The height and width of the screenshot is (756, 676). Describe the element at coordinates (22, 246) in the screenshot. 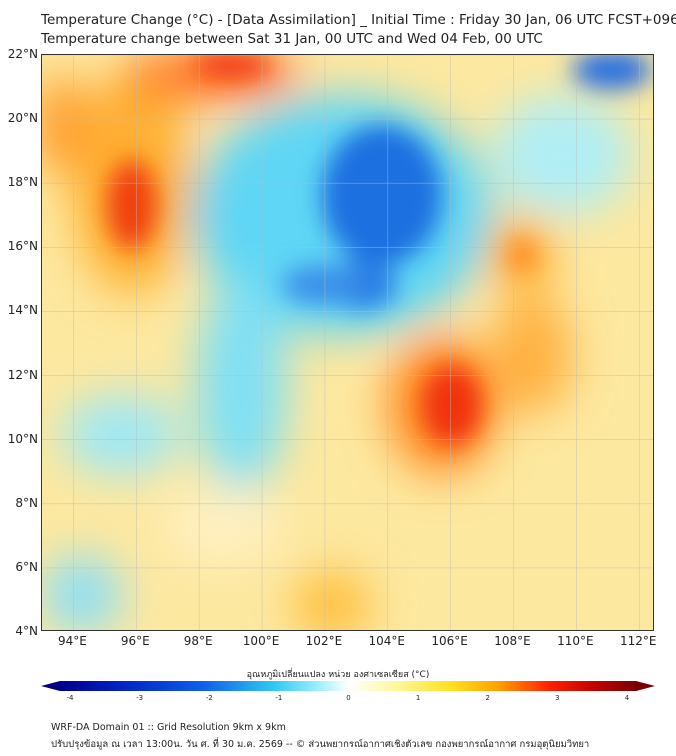

I see `lat-label: 16°N` at that location.